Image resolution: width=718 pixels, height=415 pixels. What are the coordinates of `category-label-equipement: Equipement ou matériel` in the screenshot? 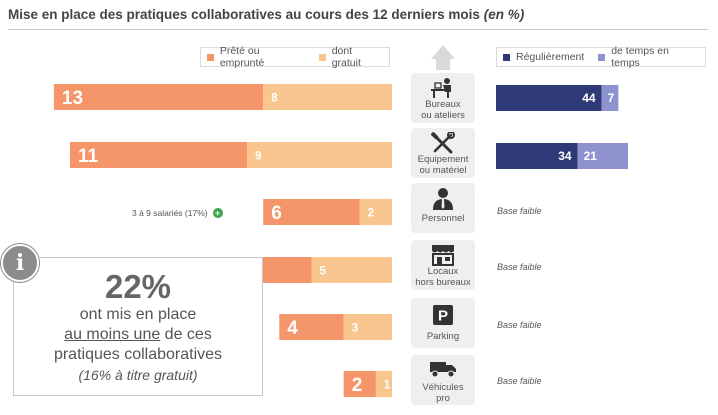 It's located at (443, 165).